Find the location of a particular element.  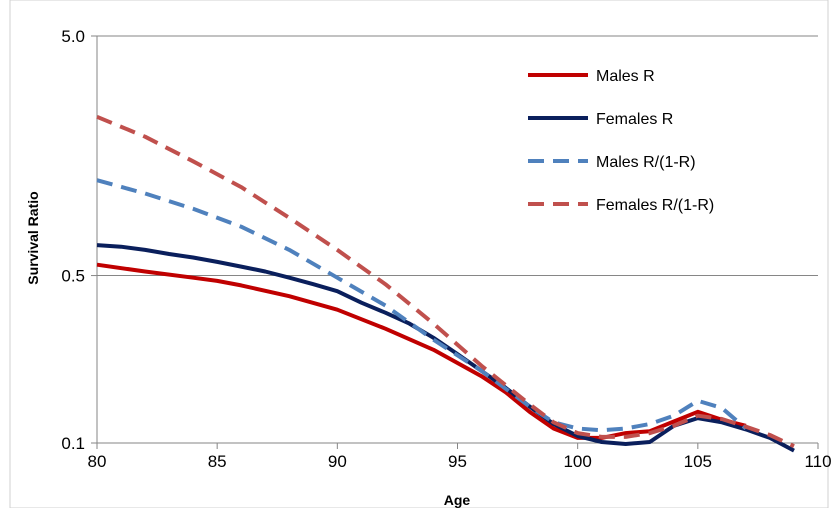

y-axis-title: Survival Ratio is located at coordinates (33, 237).